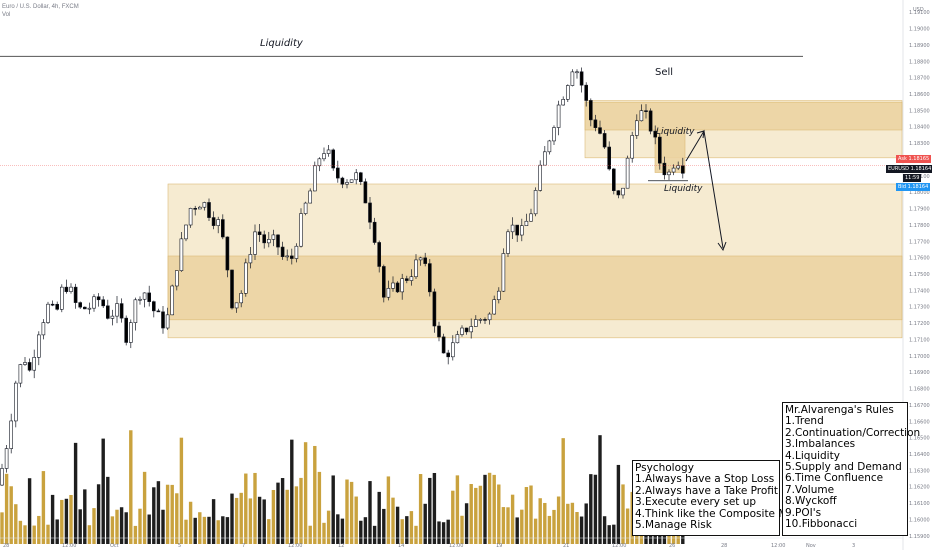 The width and height of the screenshot is (932, 550). I want to click on price-tick-label: 1.17100, so click(919, 340).